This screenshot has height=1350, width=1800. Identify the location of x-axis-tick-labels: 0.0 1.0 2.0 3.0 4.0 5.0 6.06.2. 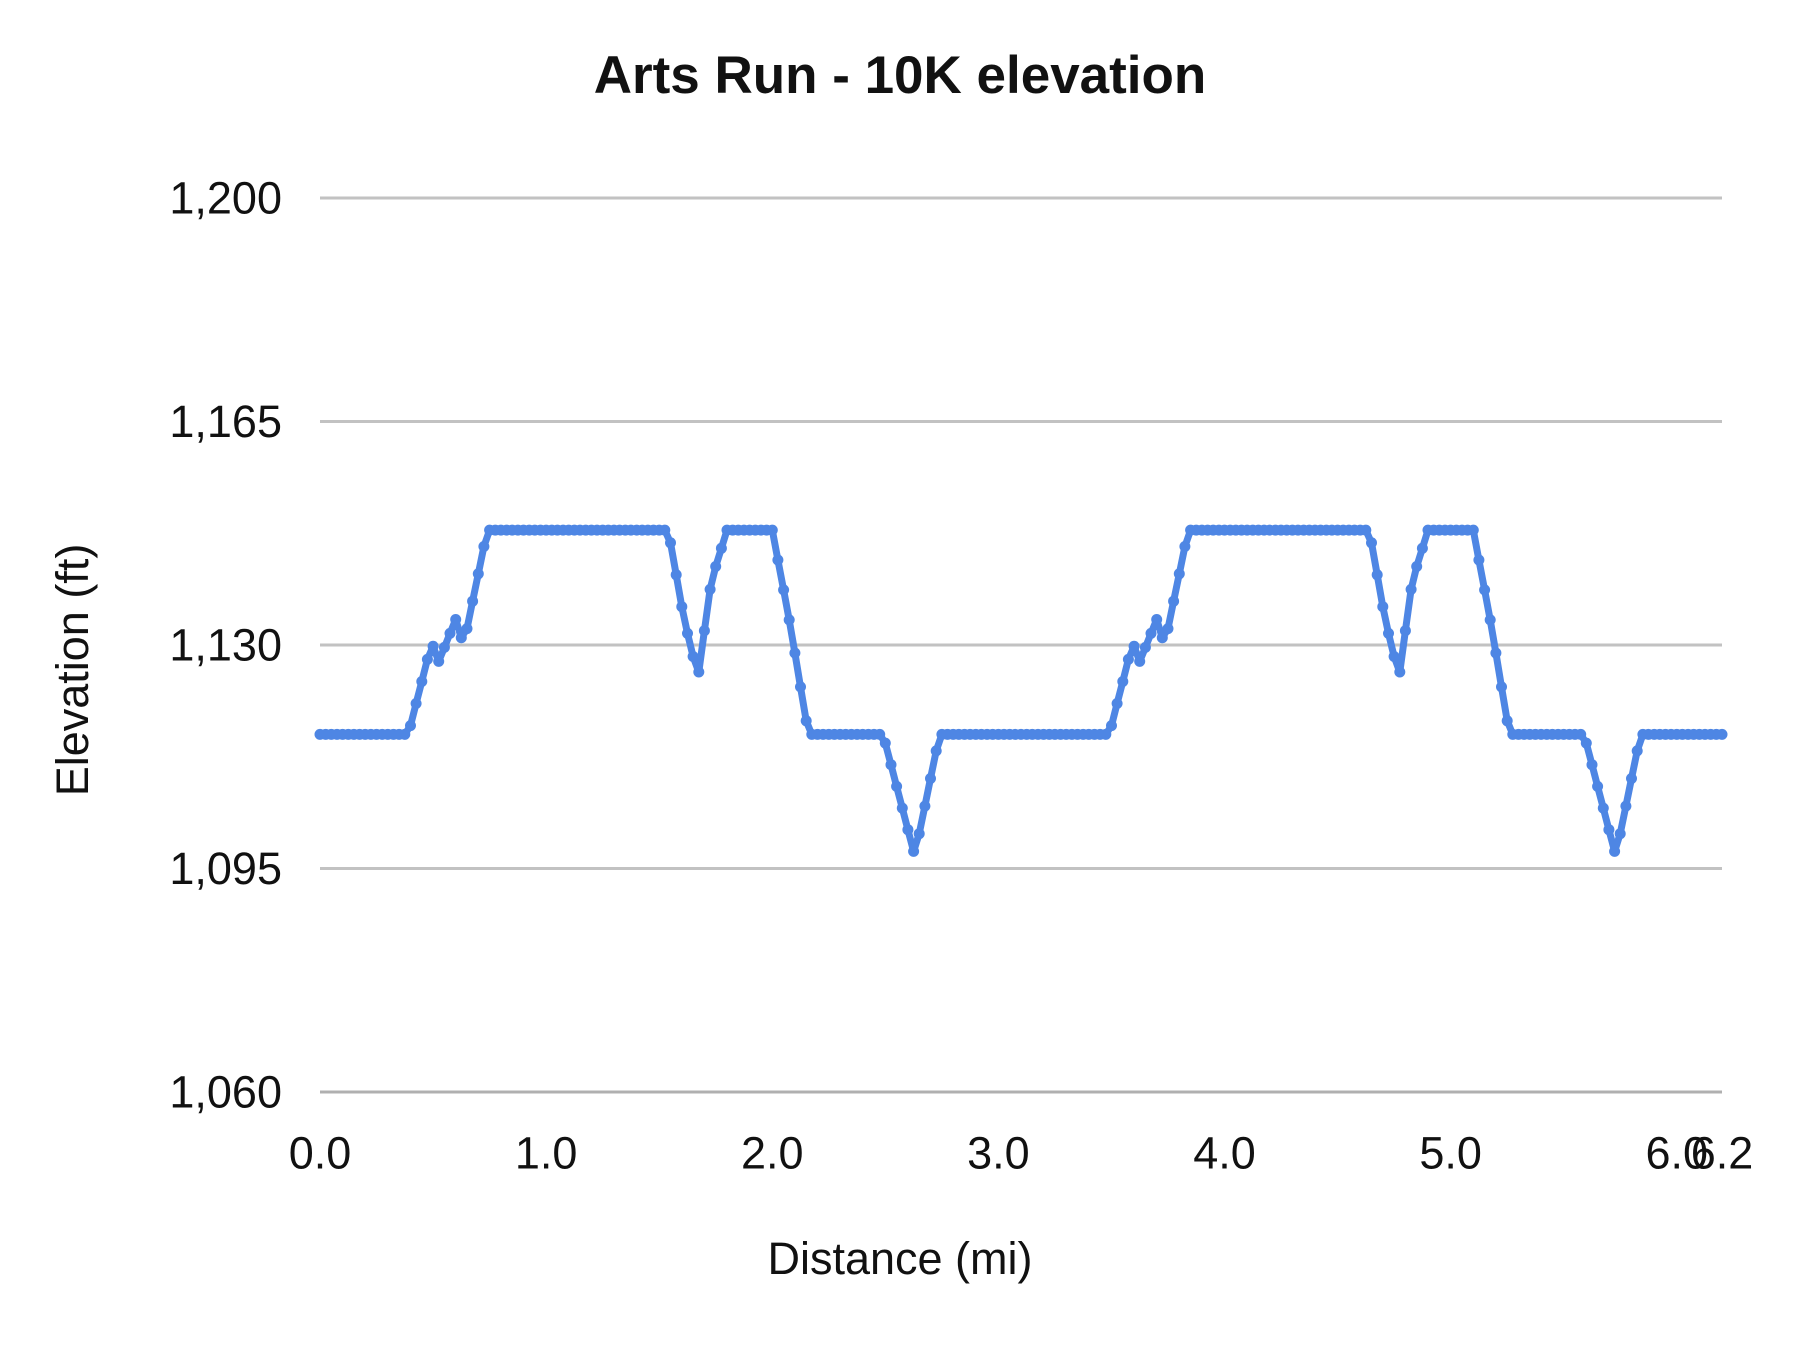
(1021, 1153).